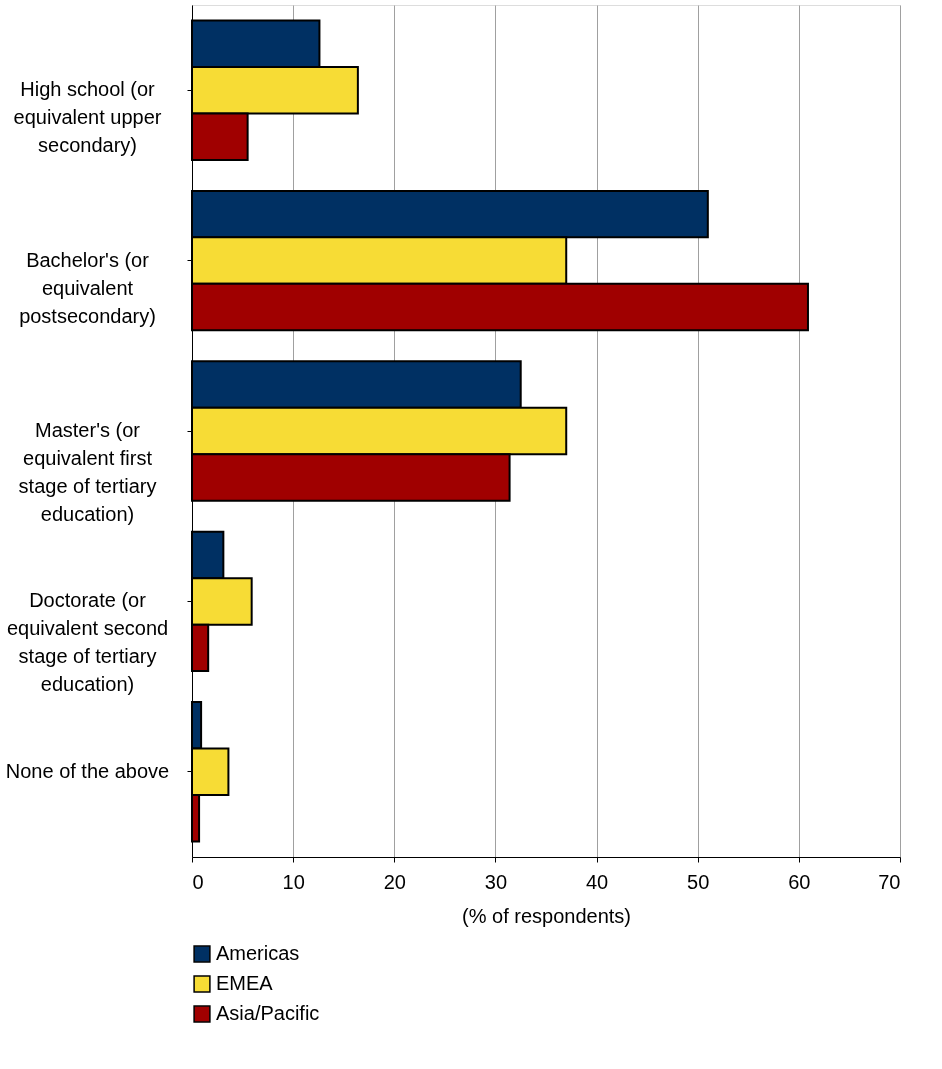 Image resolution: width=942 pixels, height=1069 pixels. Describe the element at coordinates (87, 642) in the screenshot. I see `y-tick-label: Doctorate (or equivalent second stage of tertiary education)` at that location.